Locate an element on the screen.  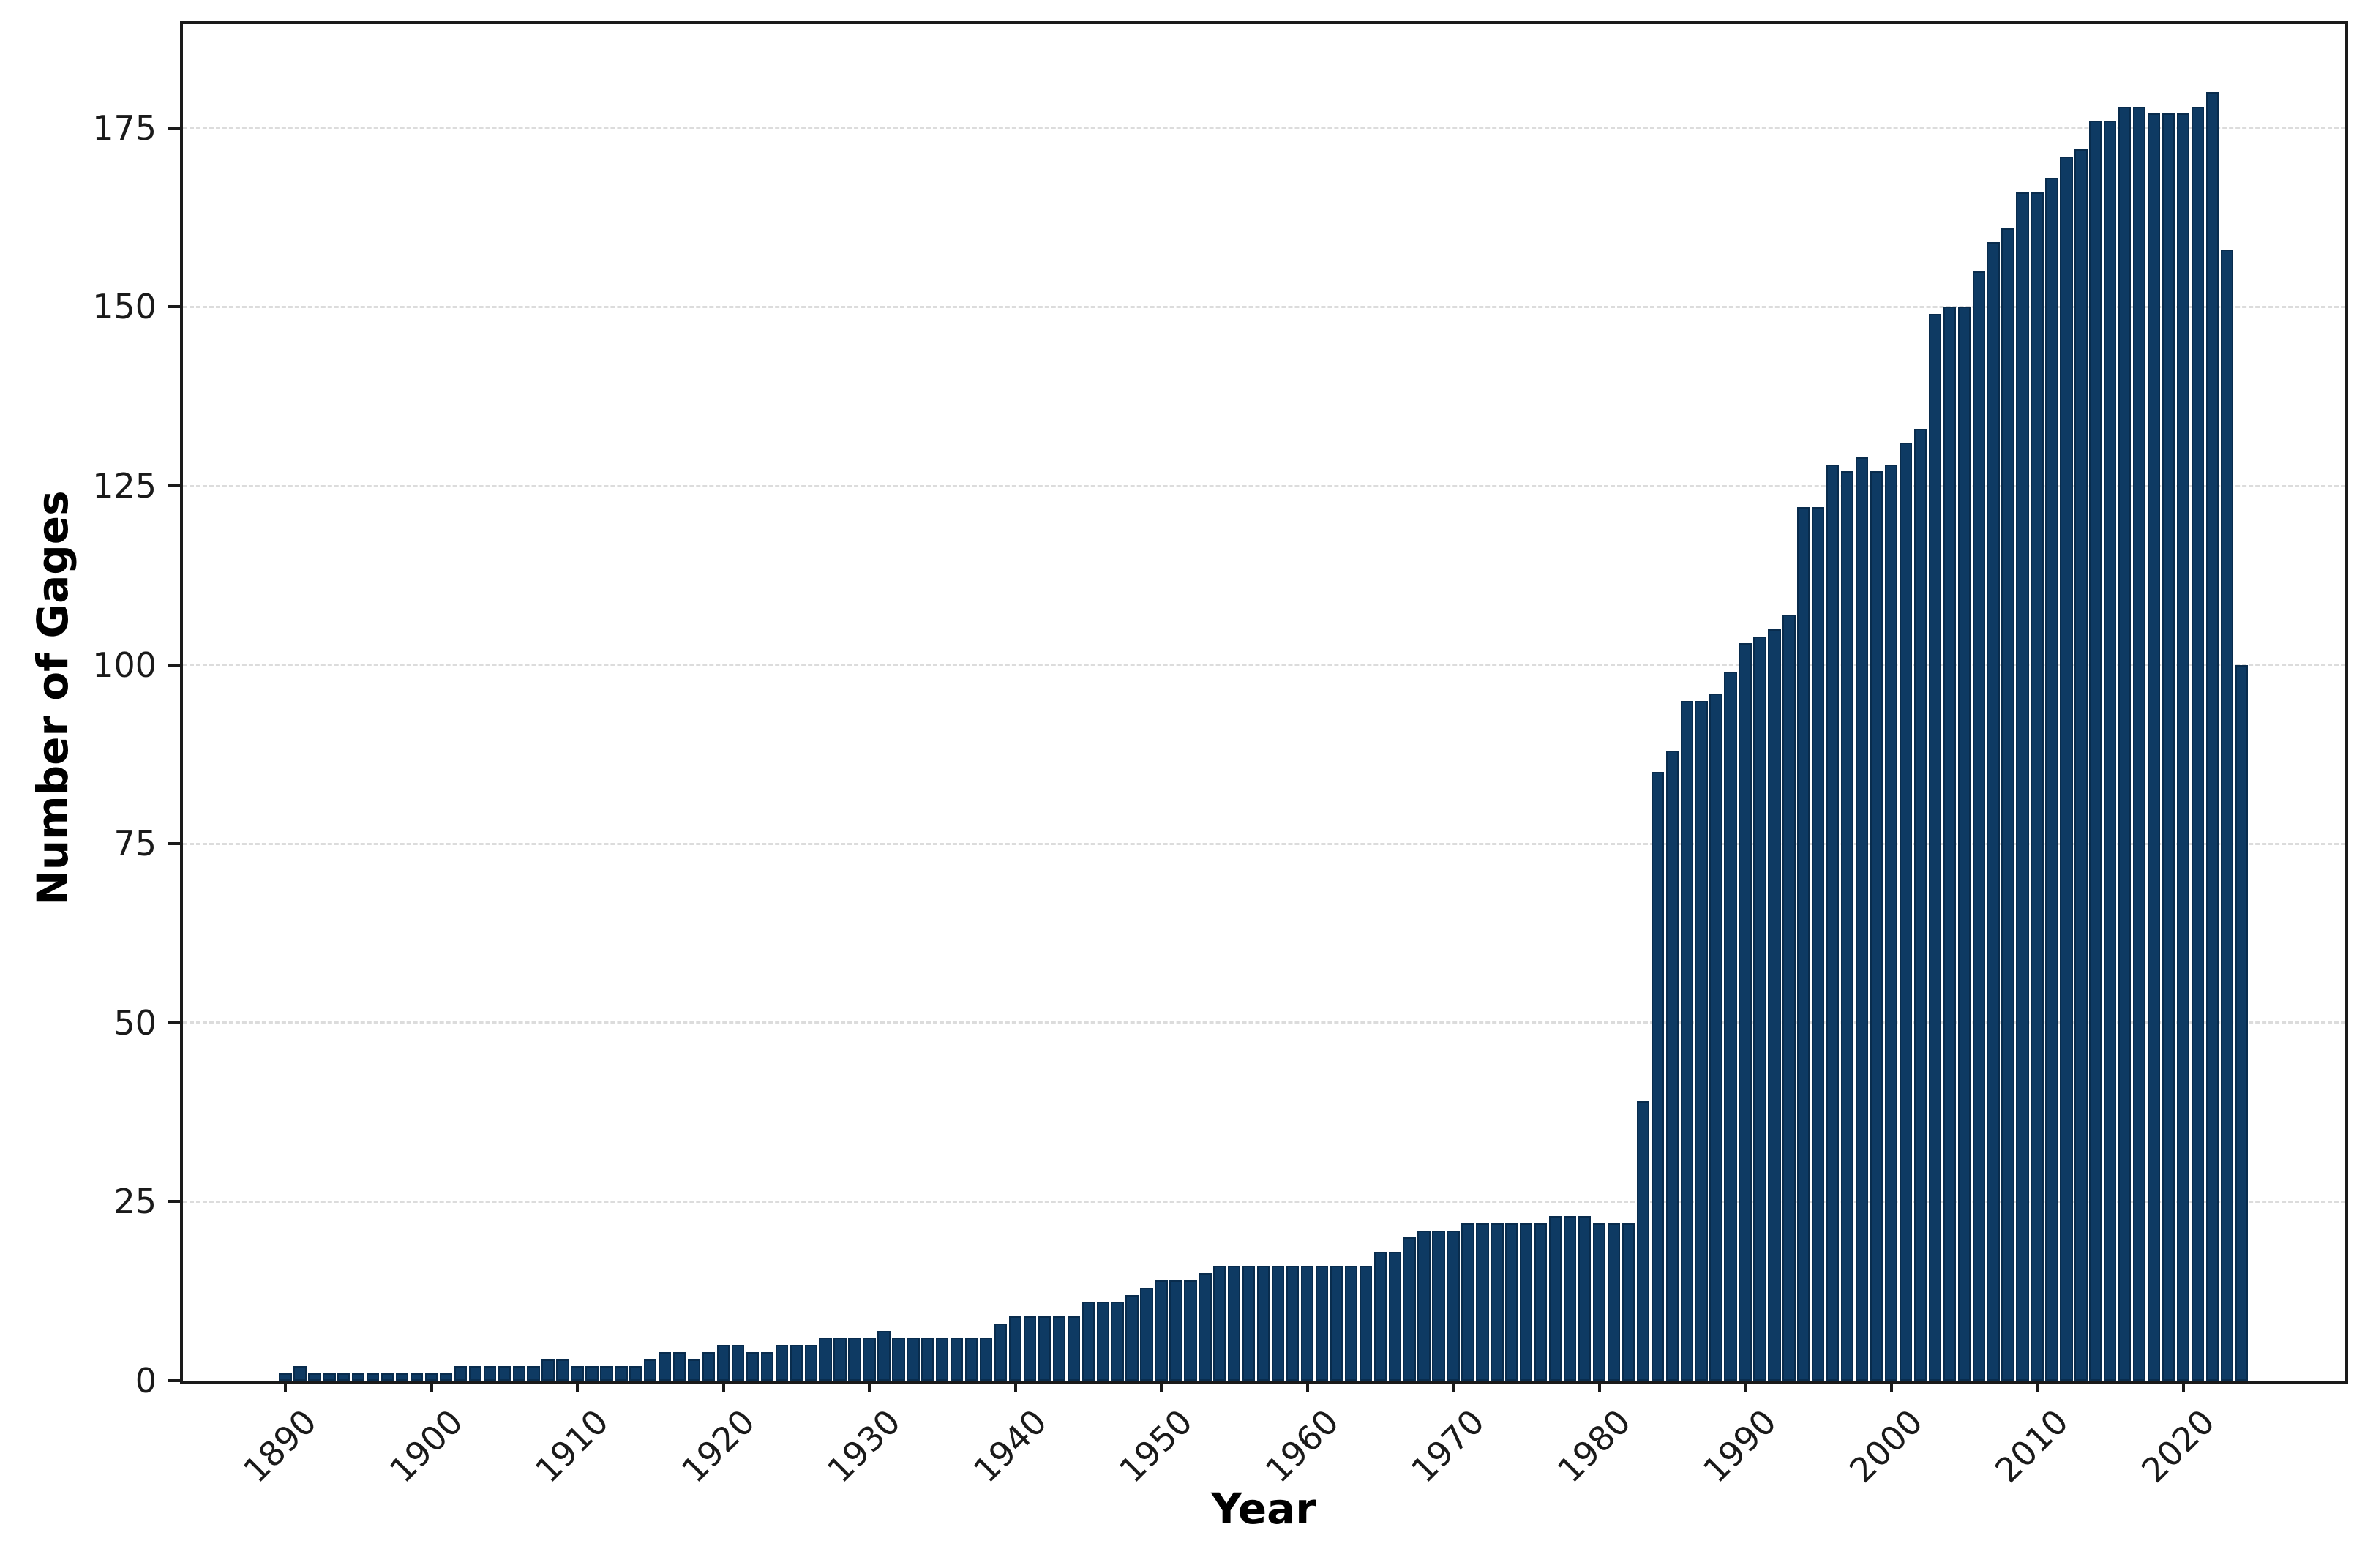
bar-2002 is located at coordinates (1920, 905).